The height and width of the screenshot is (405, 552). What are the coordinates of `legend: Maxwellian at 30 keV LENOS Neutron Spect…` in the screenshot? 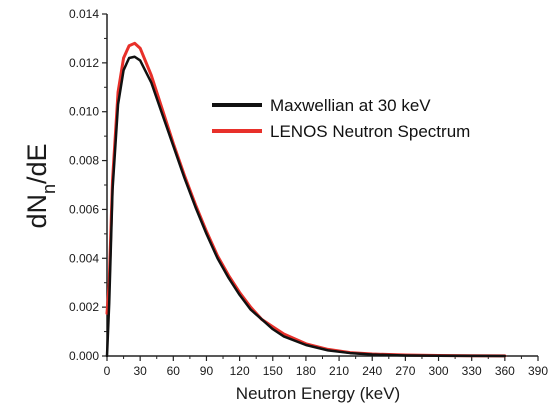 It's located at (368, 116).